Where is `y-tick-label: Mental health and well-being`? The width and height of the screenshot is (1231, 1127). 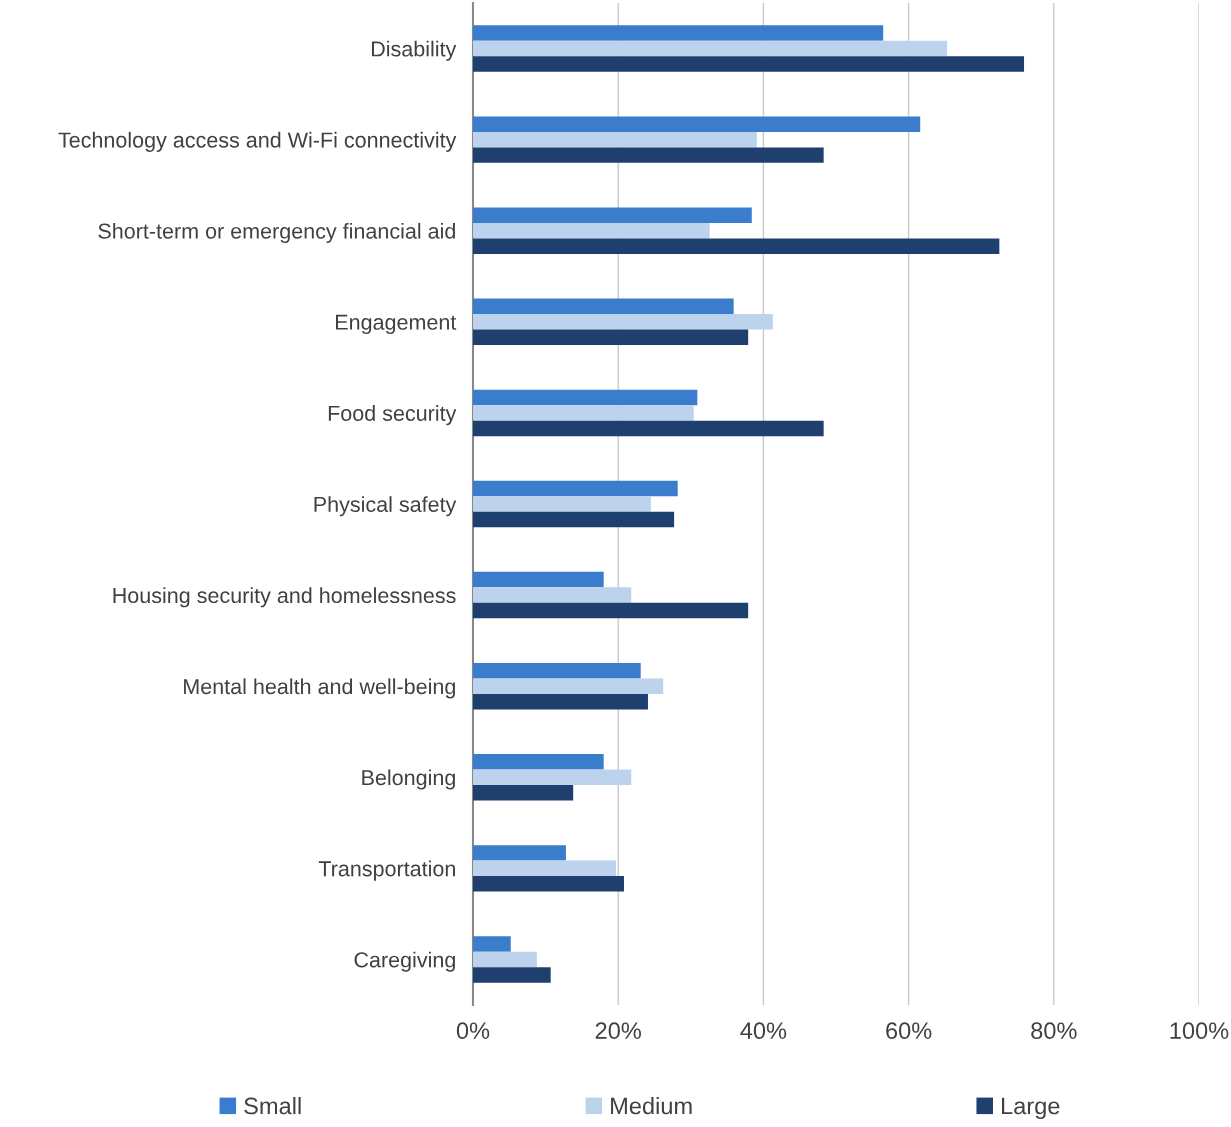
y-tick-label: Mental health and well-being is located at coordinates (319, 688).